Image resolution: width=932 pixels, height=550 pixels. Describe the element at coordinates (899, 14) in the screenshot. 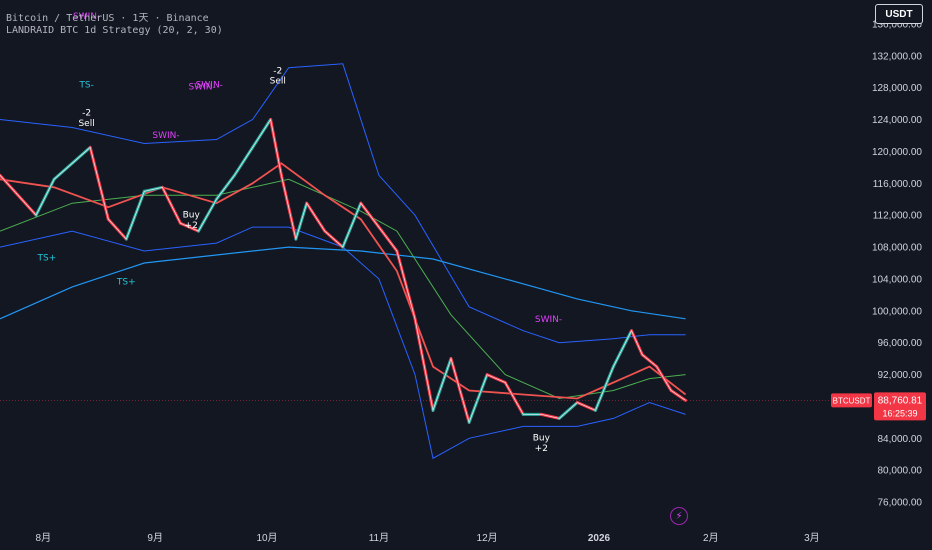

I see `currency-unit-button: USDT` at that location.